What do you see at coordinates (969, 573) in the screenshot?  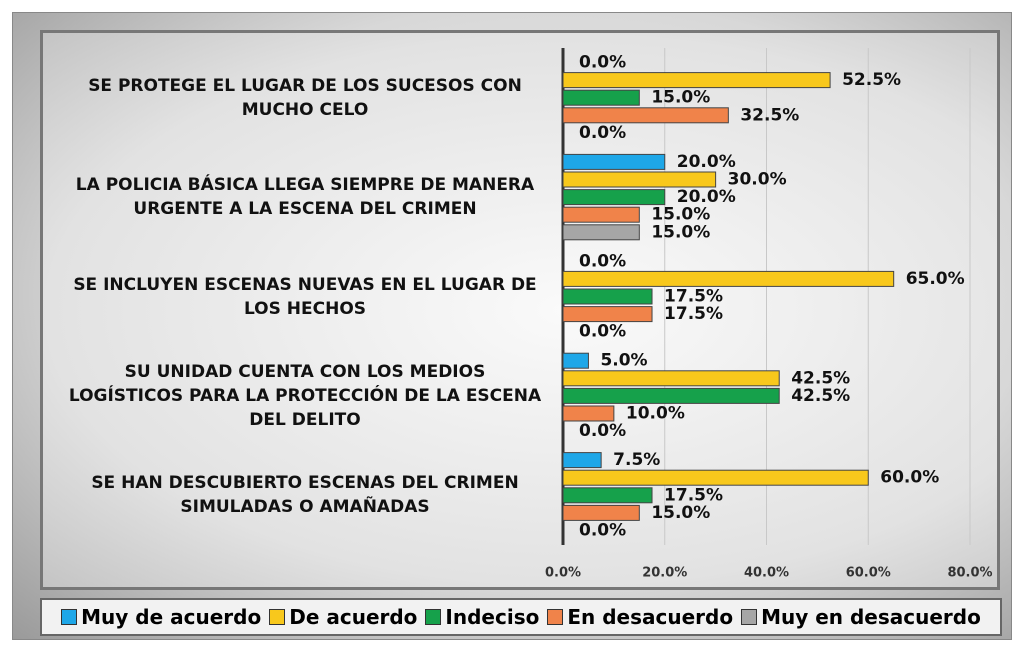 I see `x-tick-label: 80.0%` at bounding box center [969, 573].